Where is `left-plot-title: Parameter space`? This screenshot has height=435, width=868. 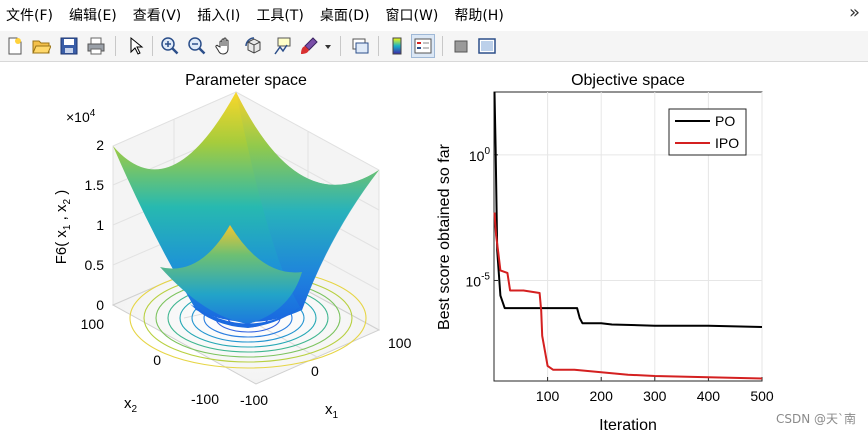 left-plot-title: Parameter space is located at coordinates (246, 80).